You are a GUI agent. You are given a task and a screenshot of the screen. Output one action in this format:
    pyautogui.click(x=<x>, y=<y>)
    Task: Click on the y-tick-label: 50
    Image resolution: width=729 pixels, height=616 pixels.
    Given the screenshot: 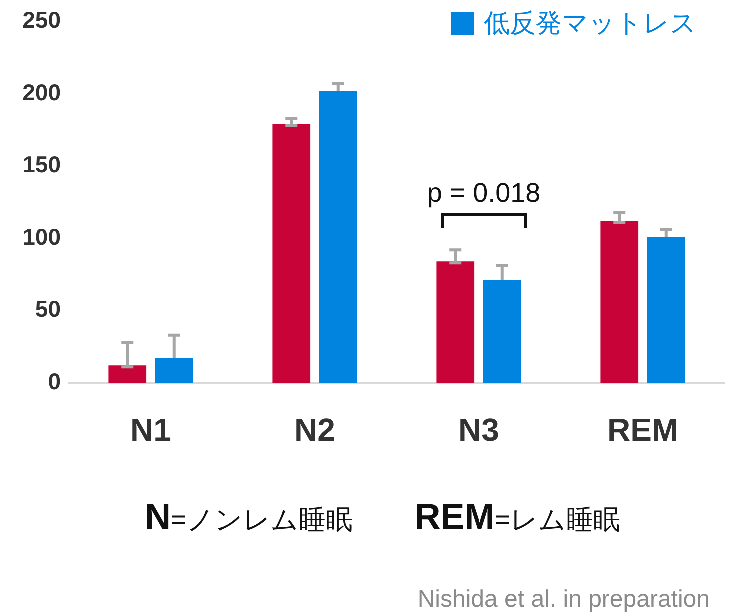 What is the action you would take?
    pyautogui.click(x=48, y=309)
    